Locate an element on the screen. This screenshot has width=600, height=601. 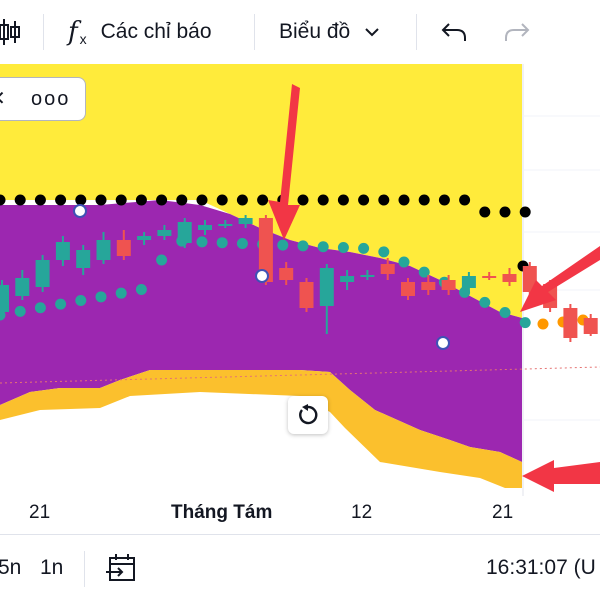
close-icon: ✕ is located at coordinates (3, 98).